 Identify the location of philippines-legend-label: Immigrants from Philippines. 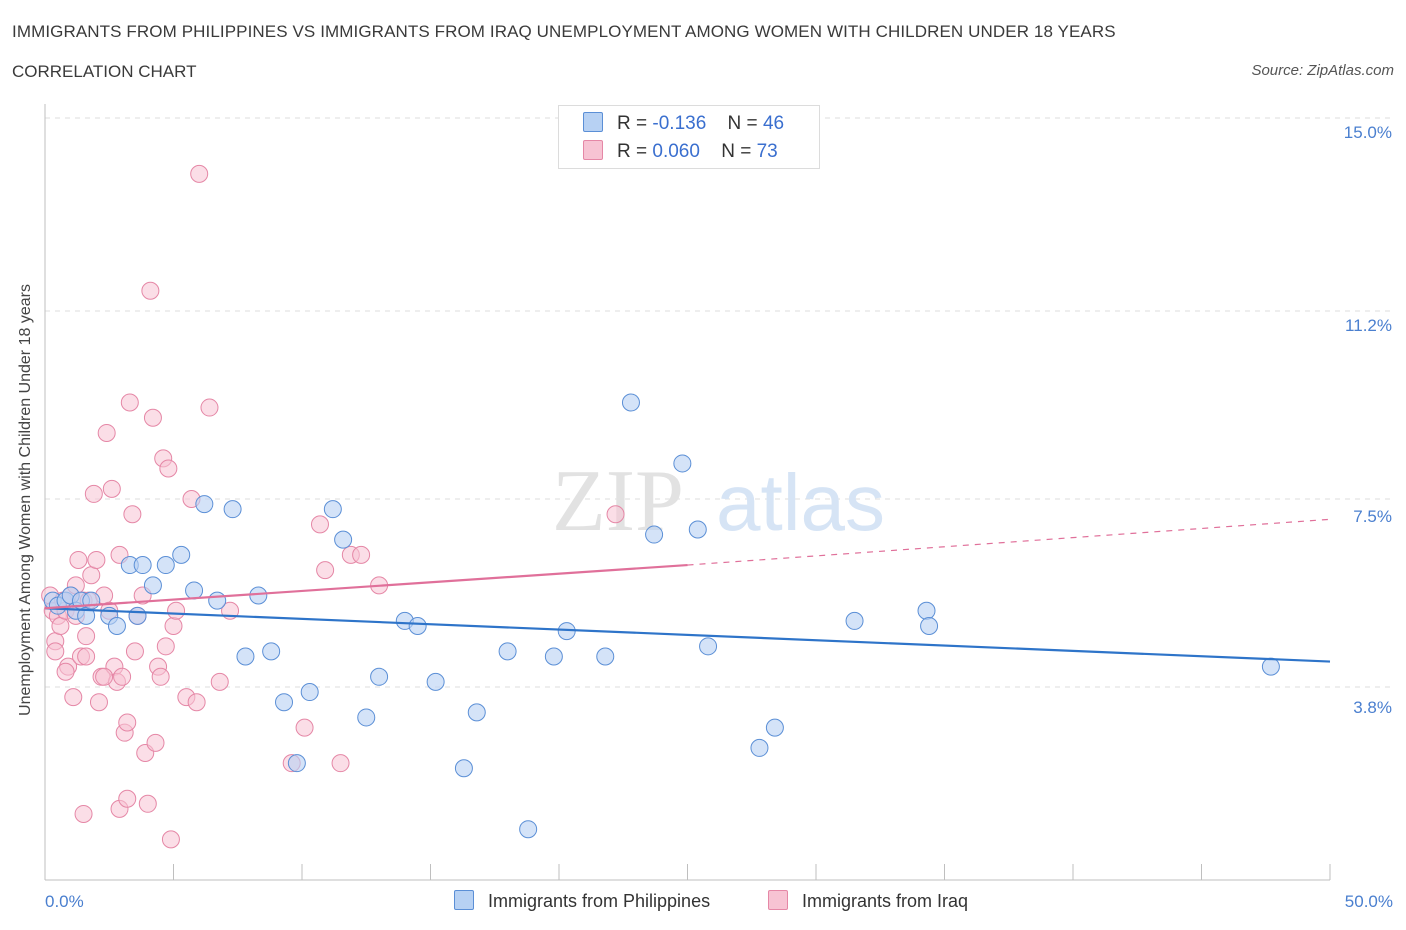
(599, 901).